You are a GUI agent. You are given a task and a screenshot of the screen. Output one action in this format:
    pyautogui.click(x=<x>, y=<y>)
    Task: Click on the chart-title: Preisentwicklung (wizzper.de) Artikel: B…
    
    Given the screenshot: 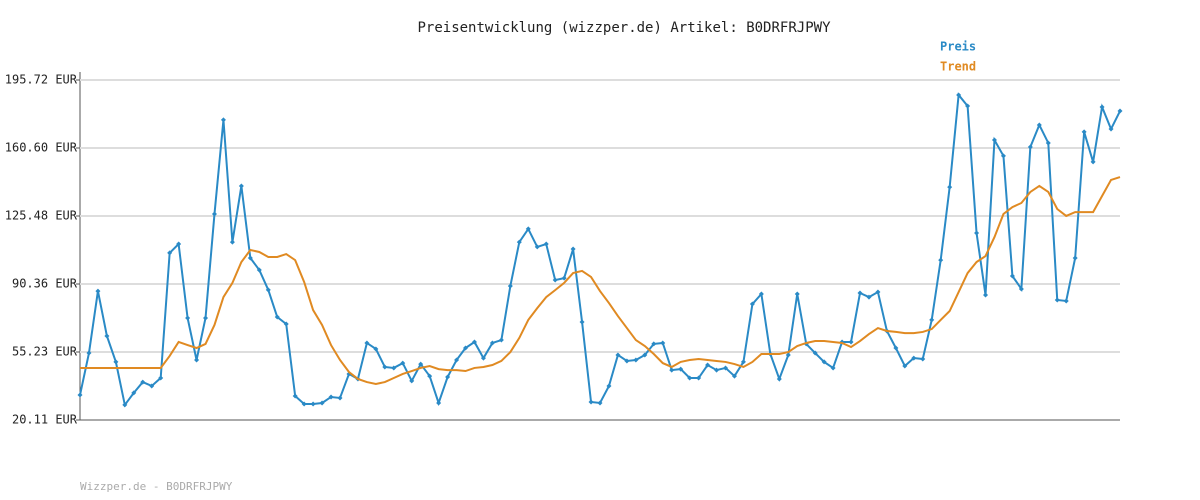 What is the action you would take?
    pyautogui.click(x=624, y=28)
    